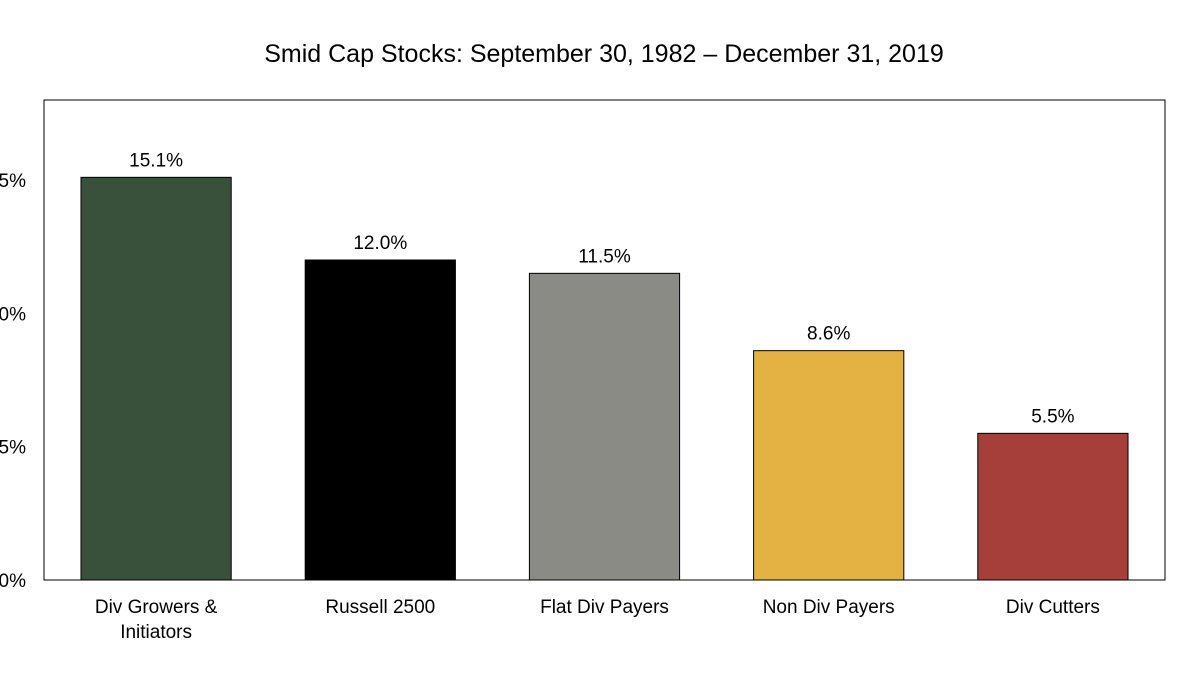 This screenshot has height=698, width=1180. I want to click on bar-value-label: 12.0%, so click(380, 243).